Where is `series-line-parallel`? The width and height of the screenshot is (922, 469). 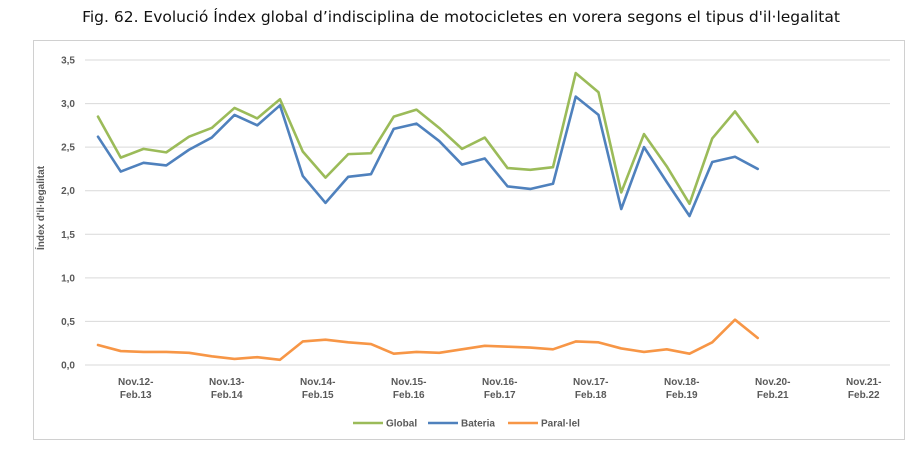 series-line-parallel is located at coordinates (428, 340).